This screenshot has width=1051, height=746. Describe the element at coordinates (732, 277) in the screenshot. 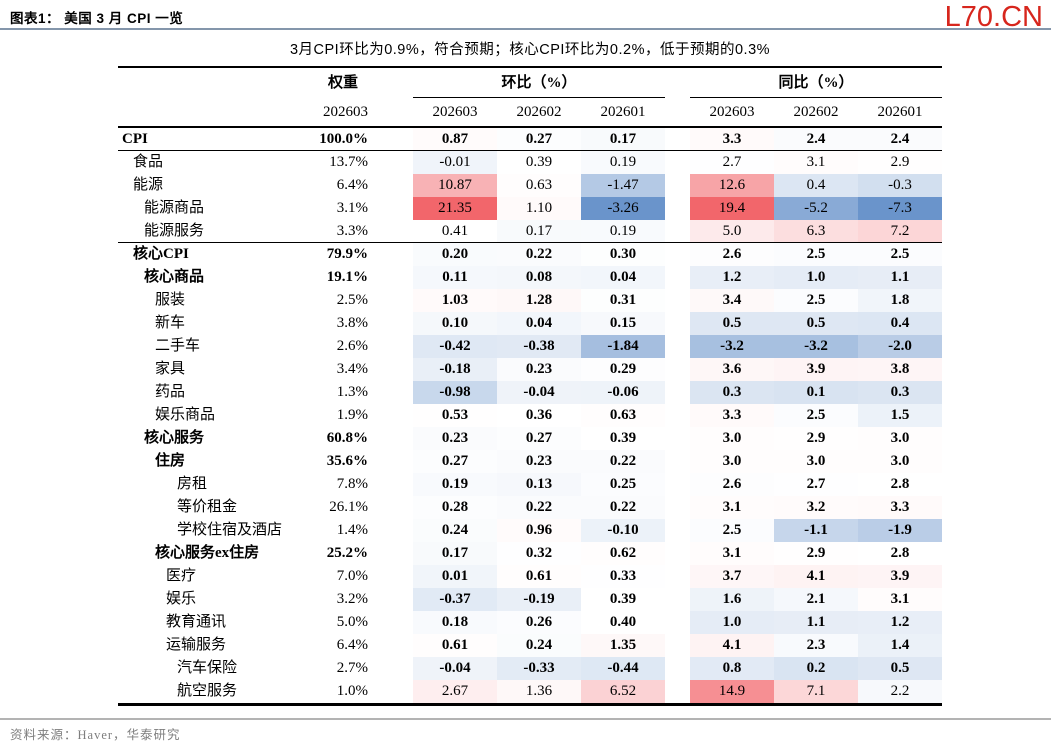

I see `value-cell: 1.2` at that location.